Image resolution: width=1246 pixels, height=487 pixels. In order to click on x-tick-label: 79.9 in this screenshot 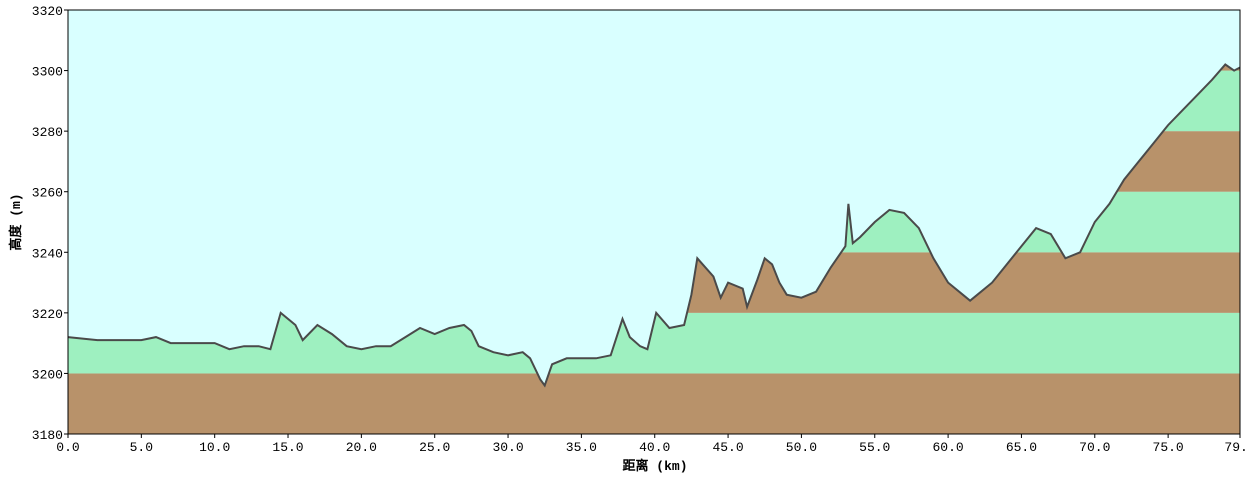, I will do `click(1235, 447)`.